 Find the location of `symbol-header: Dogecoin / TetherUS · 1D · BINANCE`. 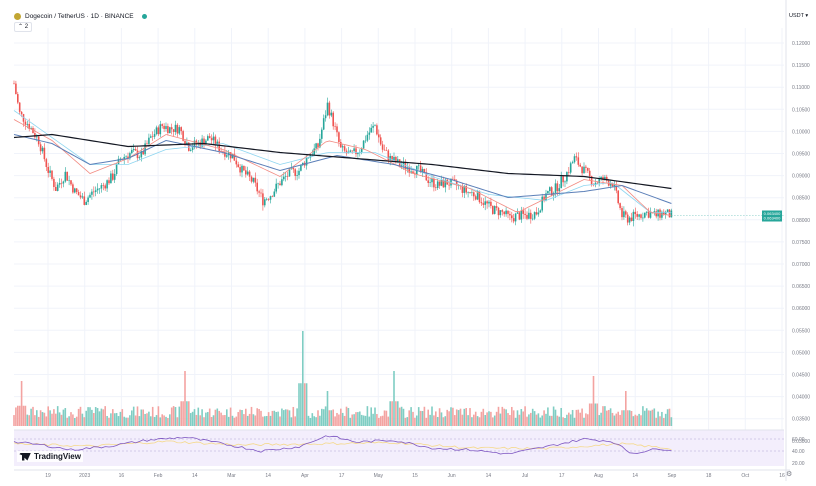

symbol-header: Dogecoin / TetherUS · 1D · BINANCE is located at coordinates (80, 16).